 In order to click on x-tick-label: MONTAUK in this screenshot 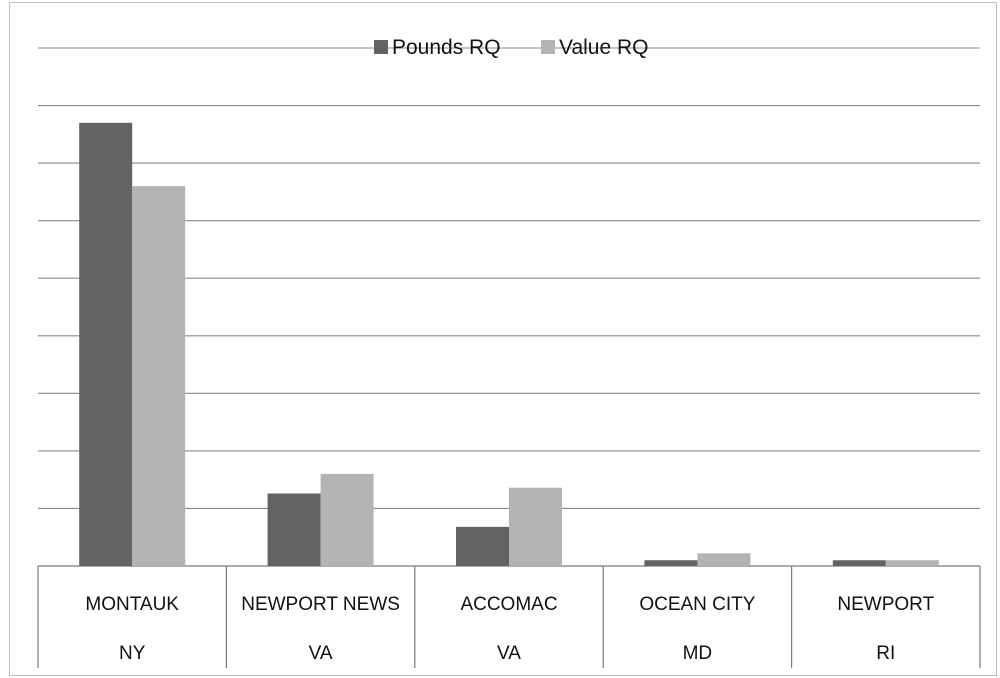, I will do `click(132, 604)`.